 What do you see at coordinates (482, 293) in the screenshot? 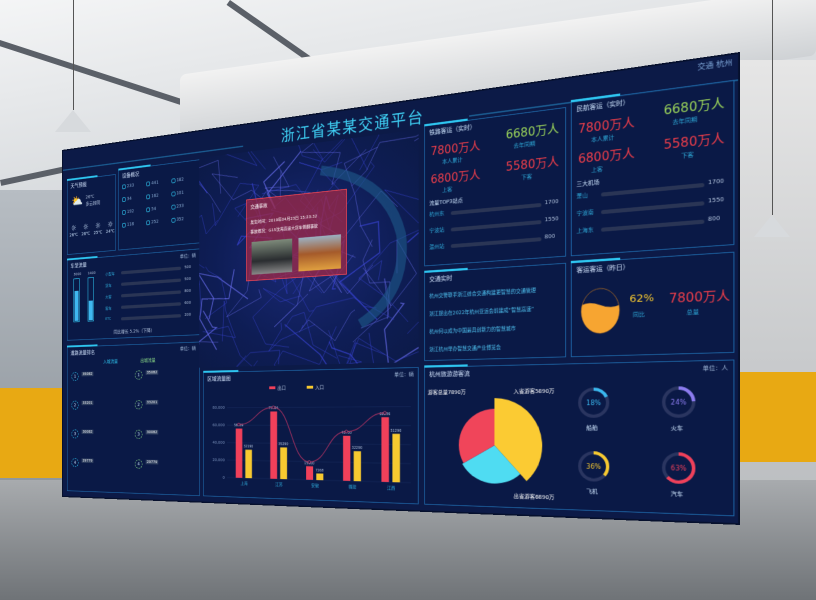
I see `news-item: 杭州交警联手浙江综合交通构建更智慧的交通管理` at bounding box center [482, 293].